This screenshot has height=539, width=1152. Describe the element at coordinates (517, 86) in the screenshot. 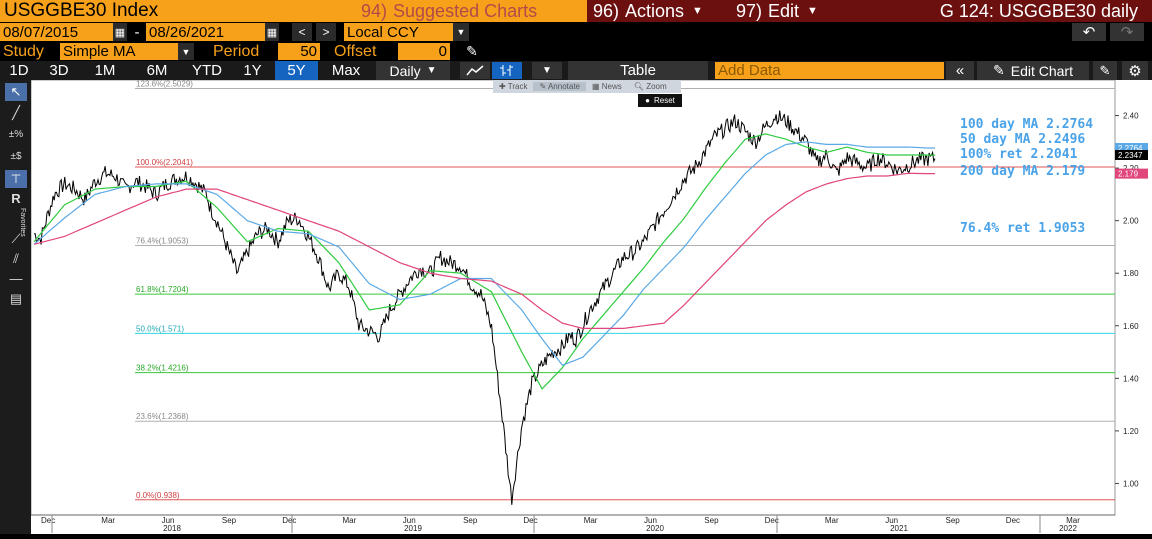

I see `track-label: Track` at that location.